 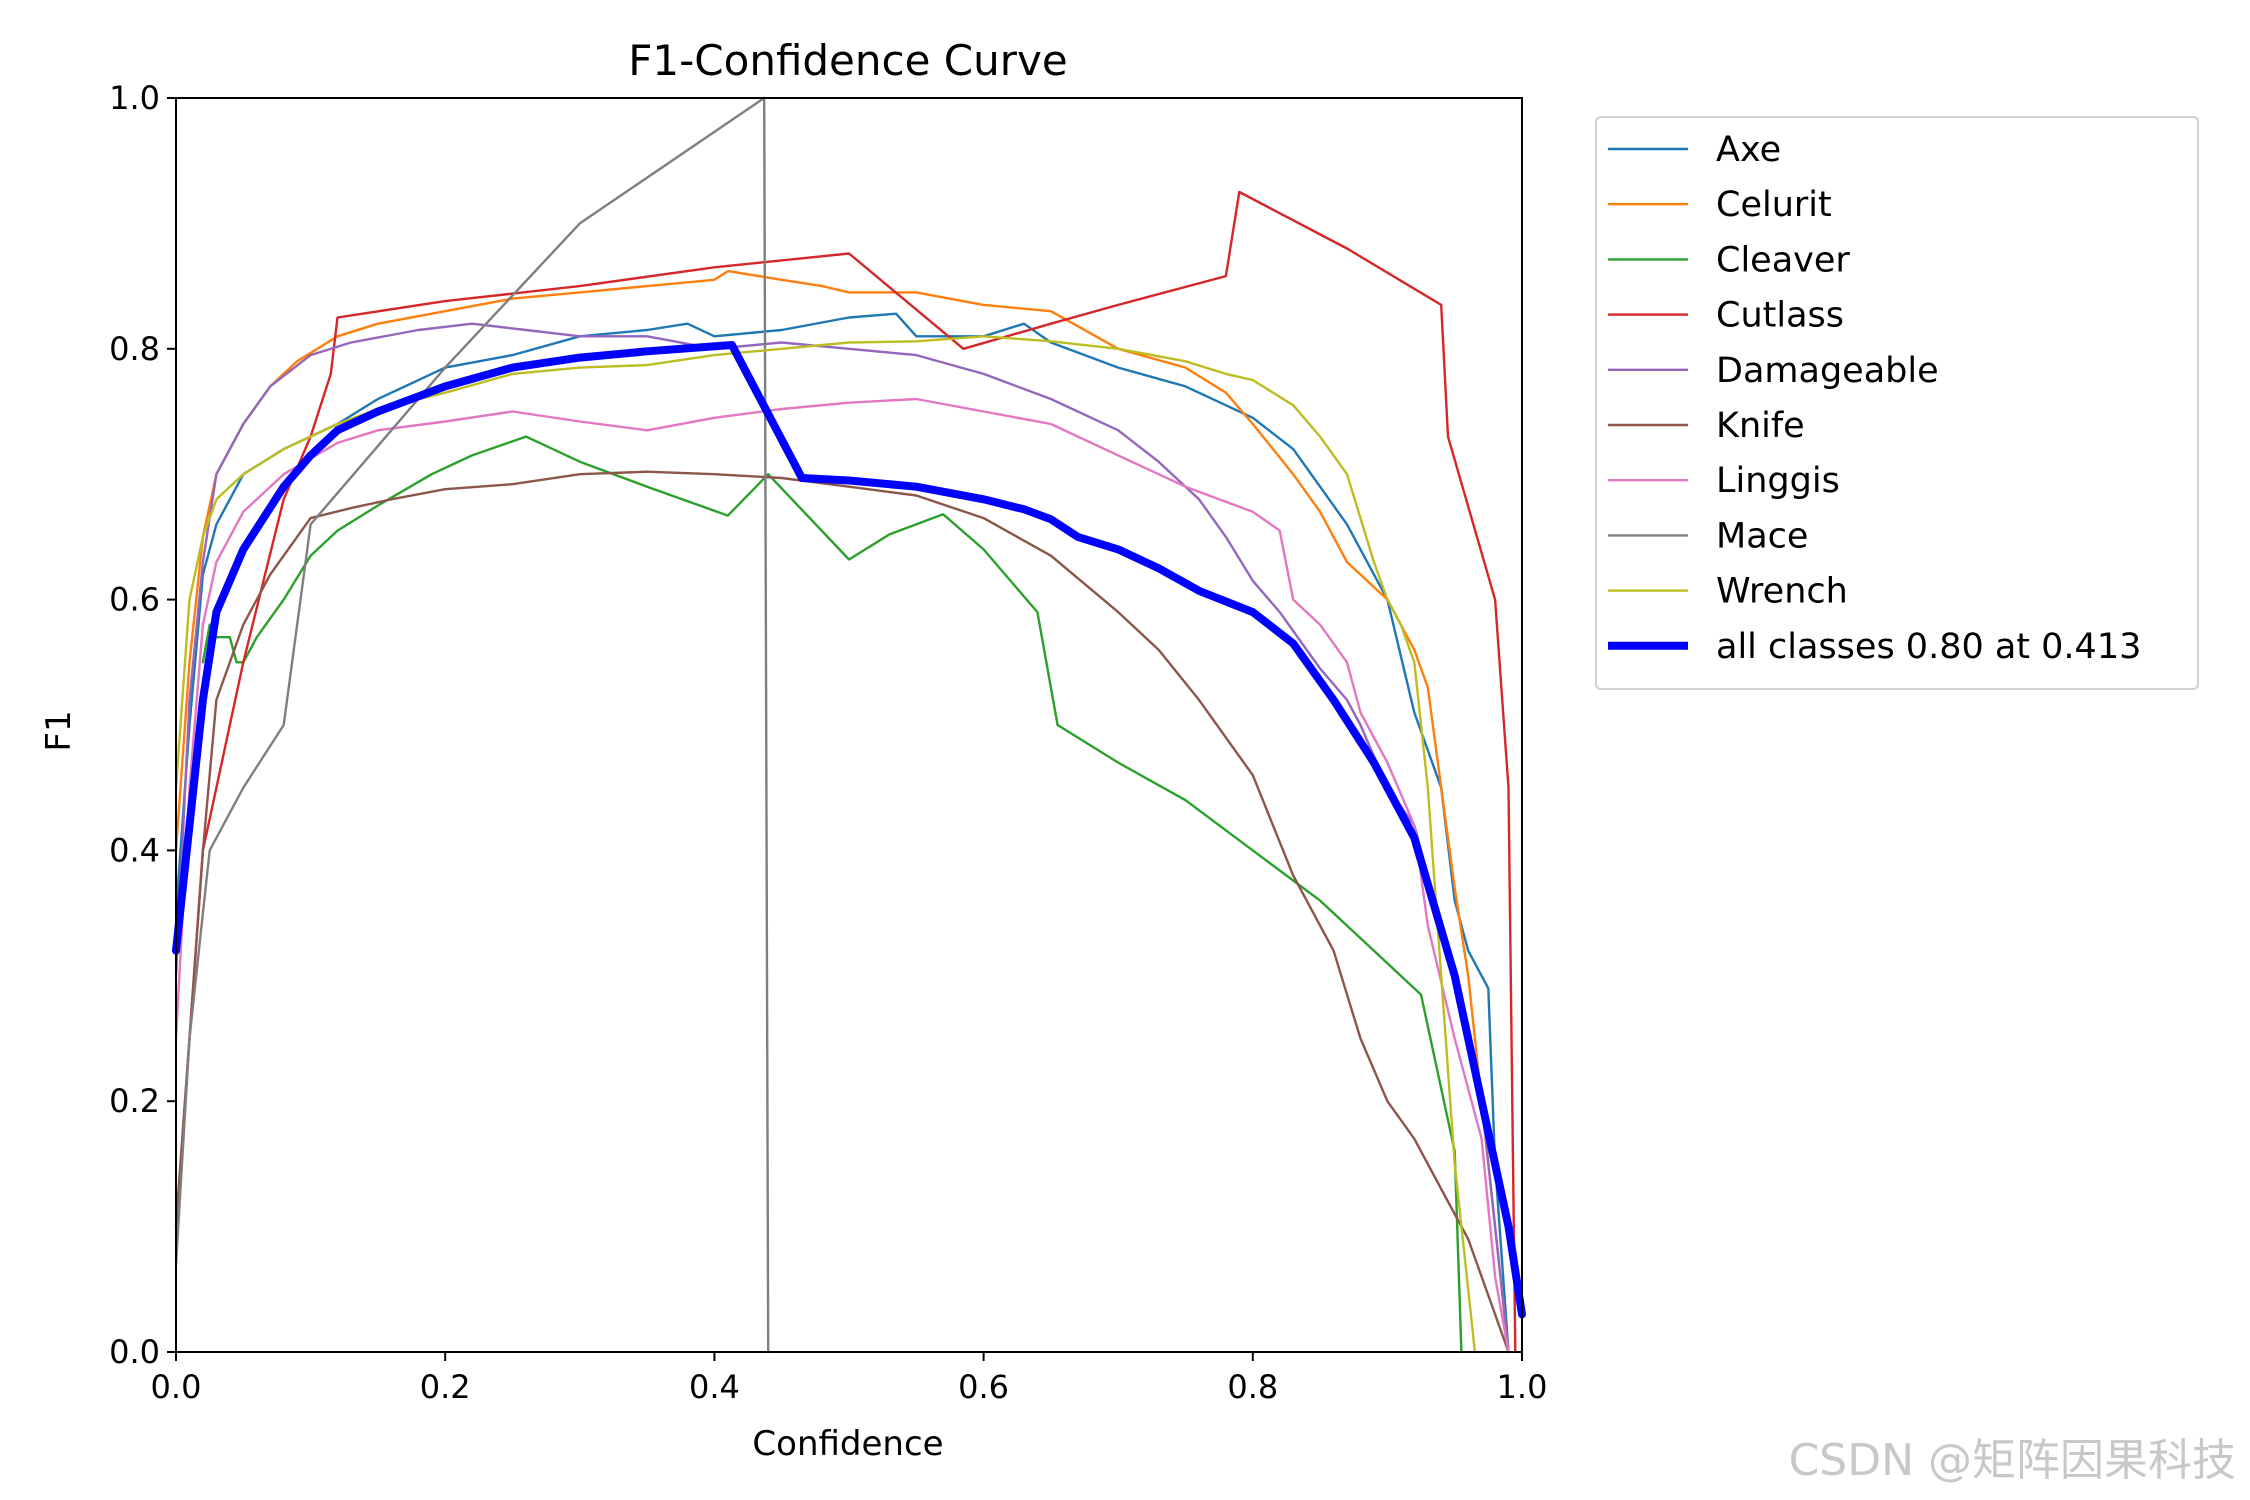 I want to click on x-tick-label: 1.0, so click(x=1522, y=1387).